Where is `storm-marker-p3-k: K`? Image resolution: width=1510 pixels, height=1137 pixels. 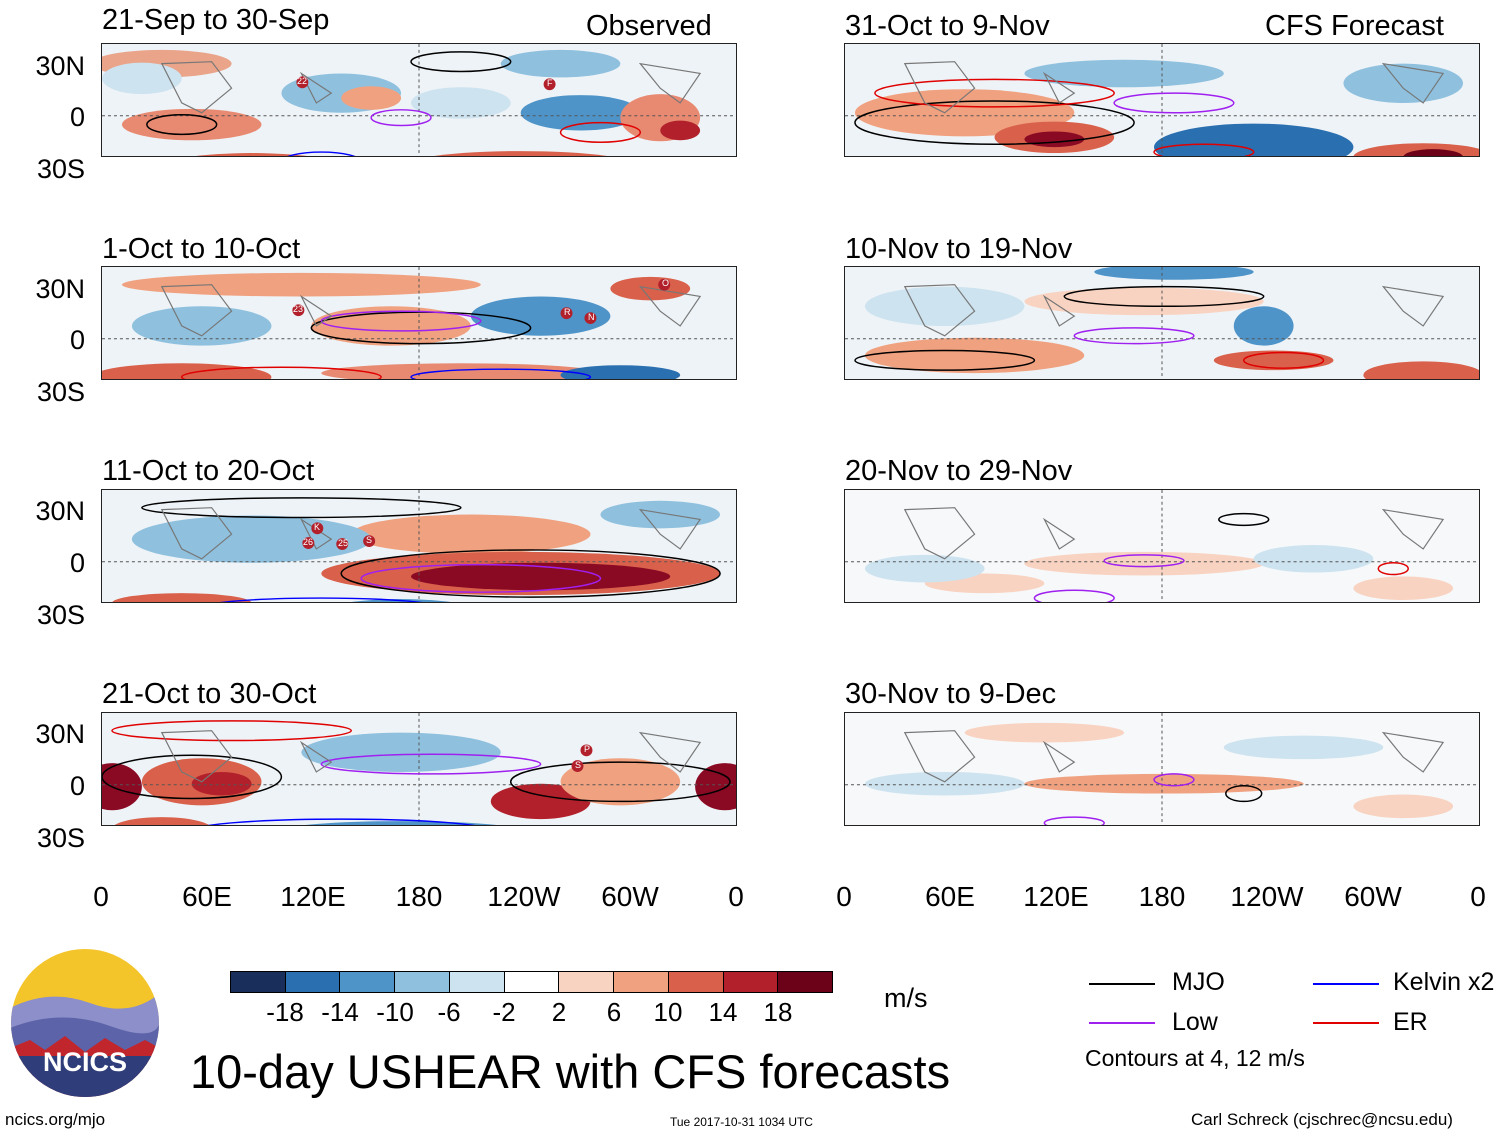
storm-marker-p3-k: K is located at coordinates (317, 527).